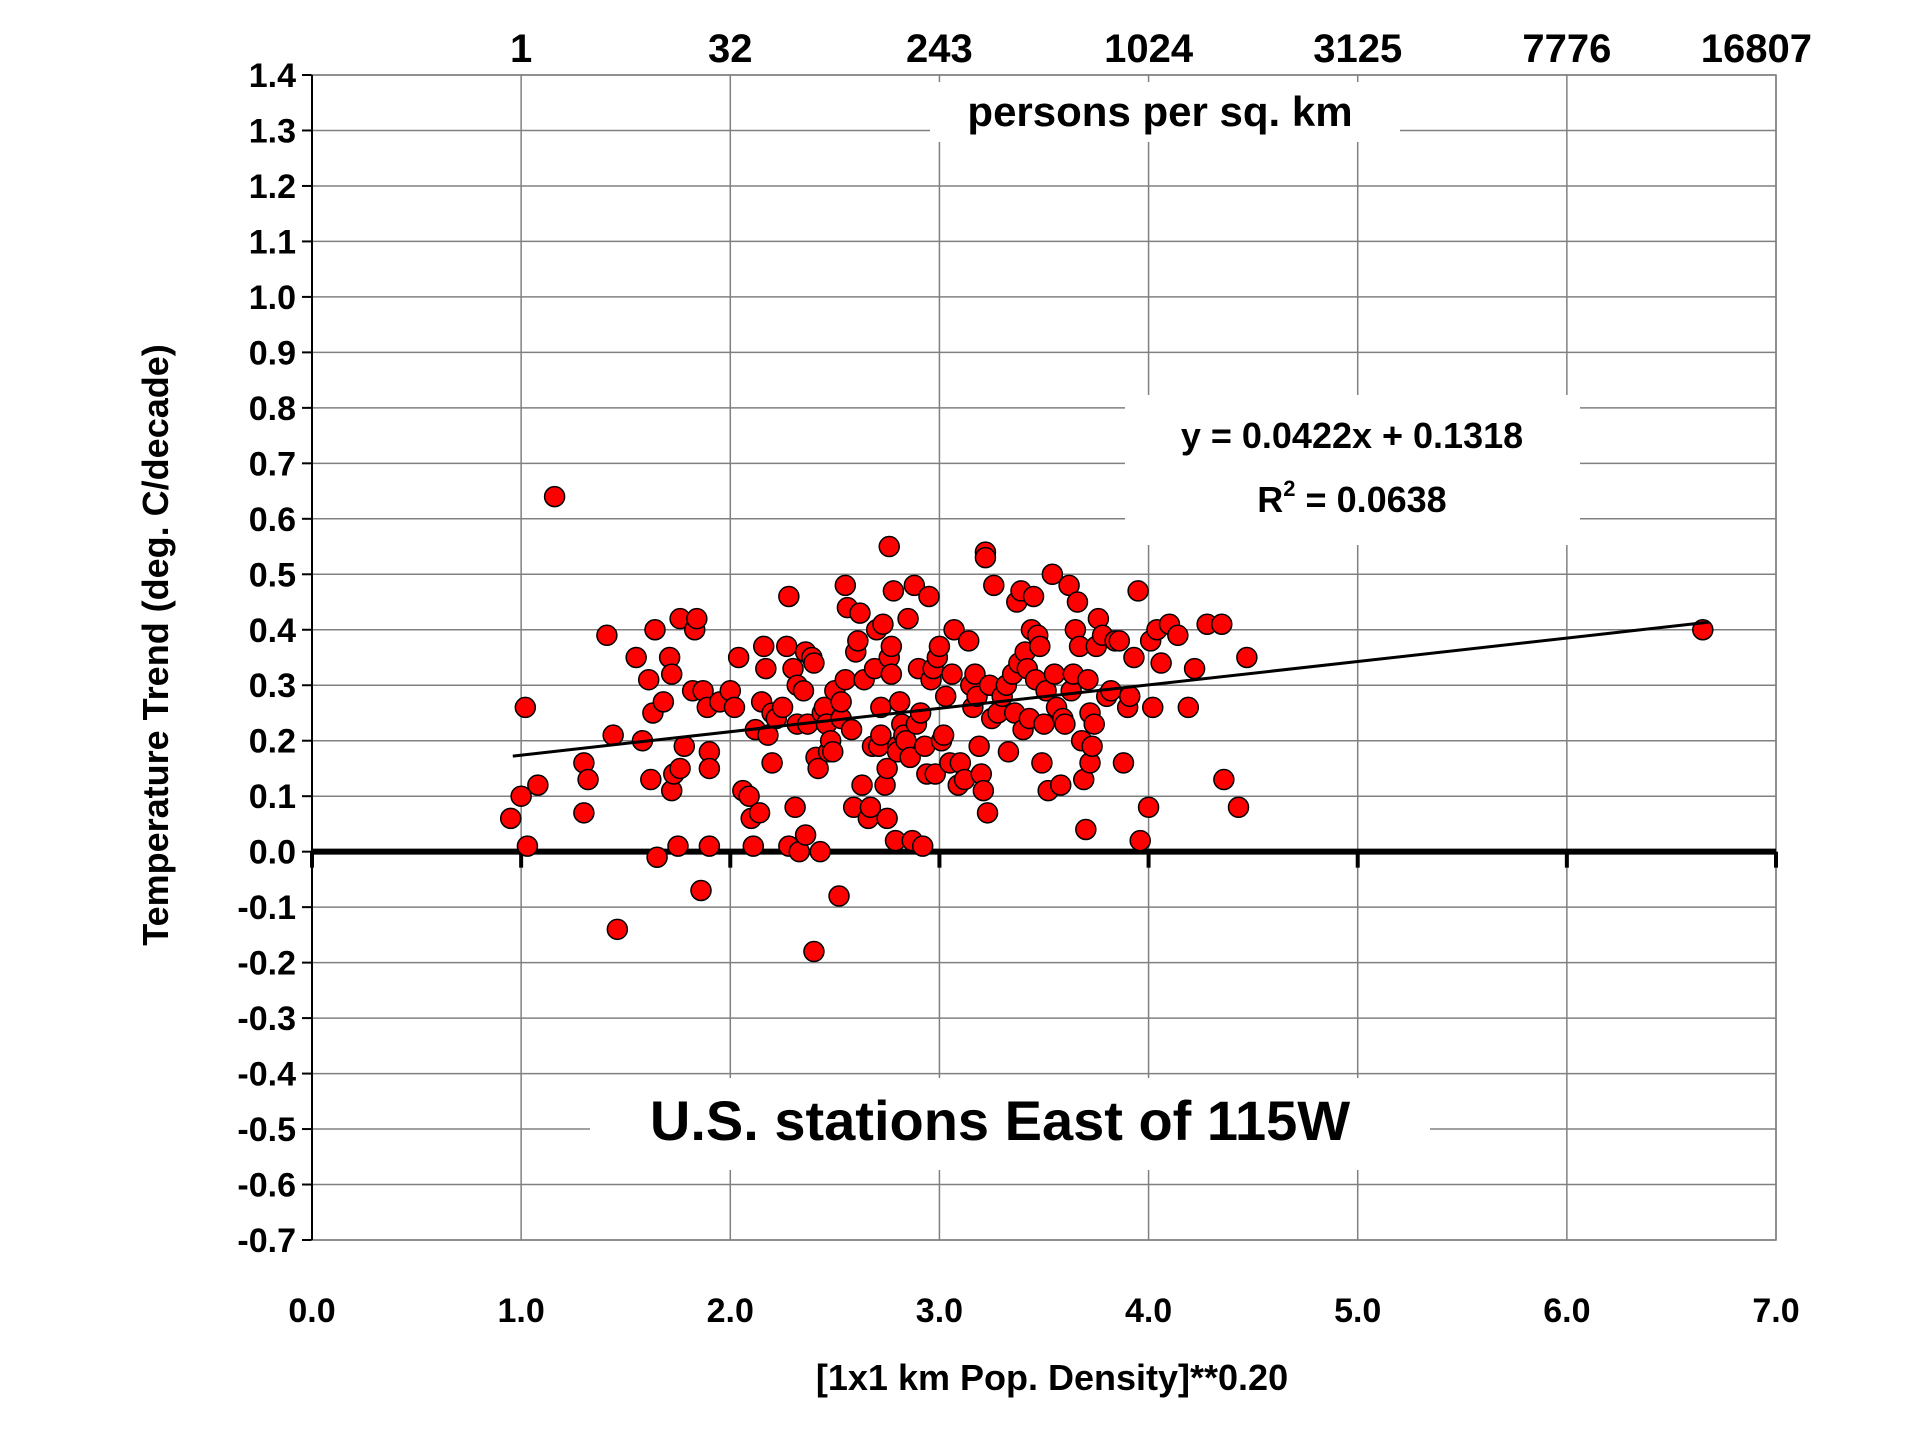  Describe the element at coordinates (730, 49) in the screenshot. I see `top-tick-label: 32` at that location.